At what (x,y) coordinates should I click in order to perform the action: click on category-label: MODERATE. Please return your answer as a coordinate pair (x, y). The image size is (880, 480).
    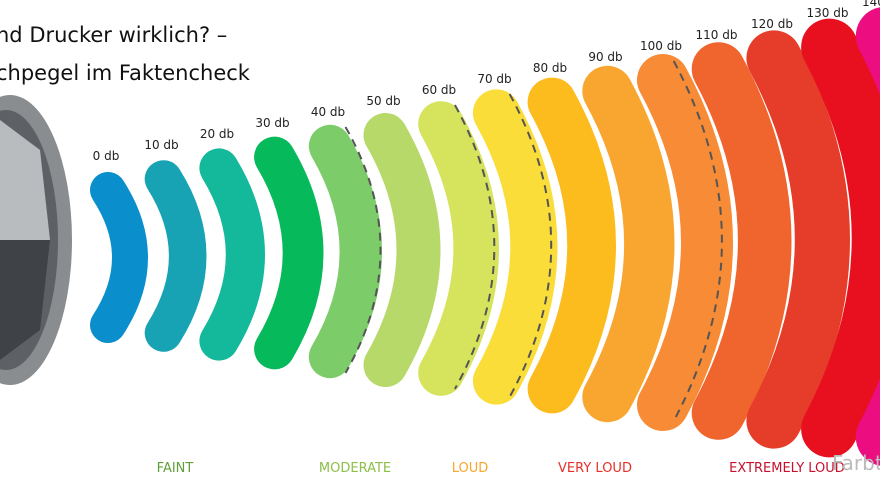
    Looking at the image, I should click on (355, 468).